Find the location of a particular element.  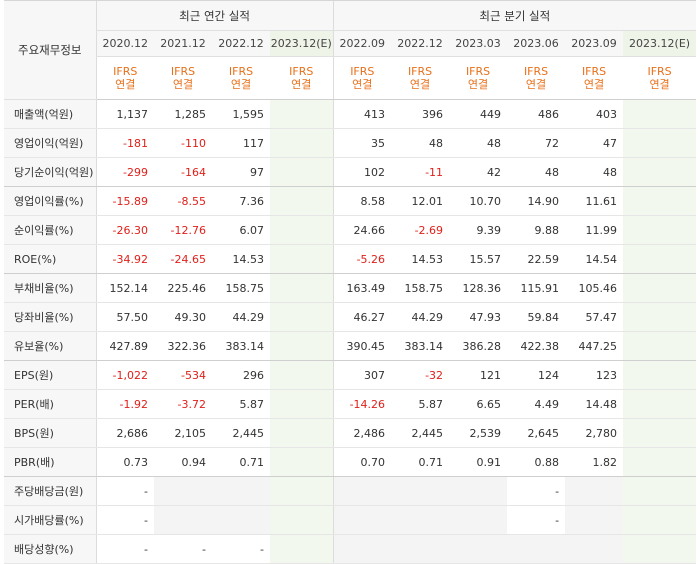

value-cell: -15.89 is located at coordinates (124, 201).